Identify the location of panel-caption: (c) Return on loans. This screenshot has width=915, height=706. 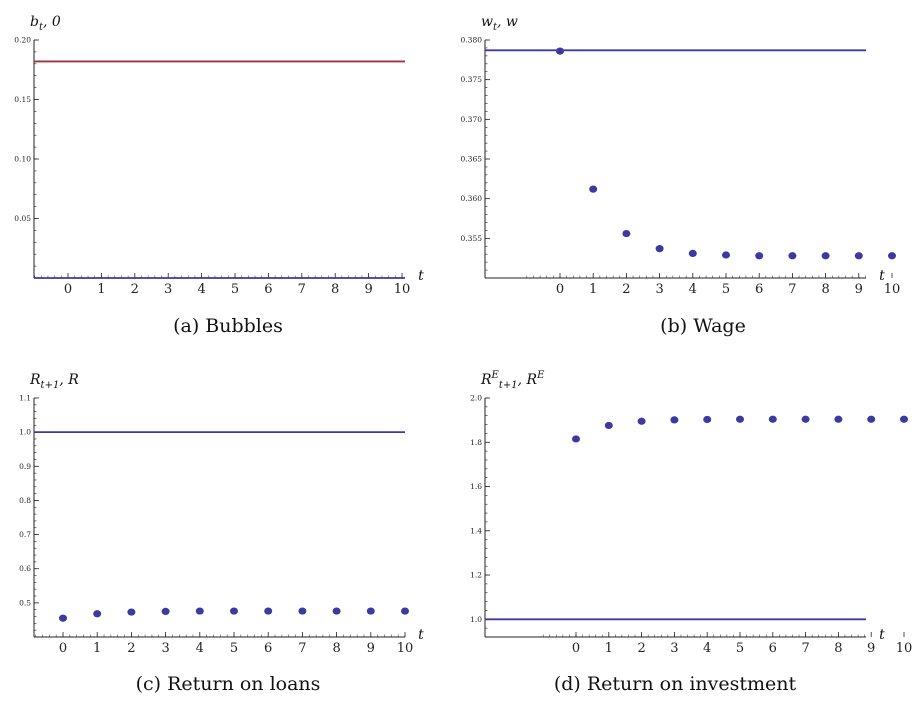
(228, 684).